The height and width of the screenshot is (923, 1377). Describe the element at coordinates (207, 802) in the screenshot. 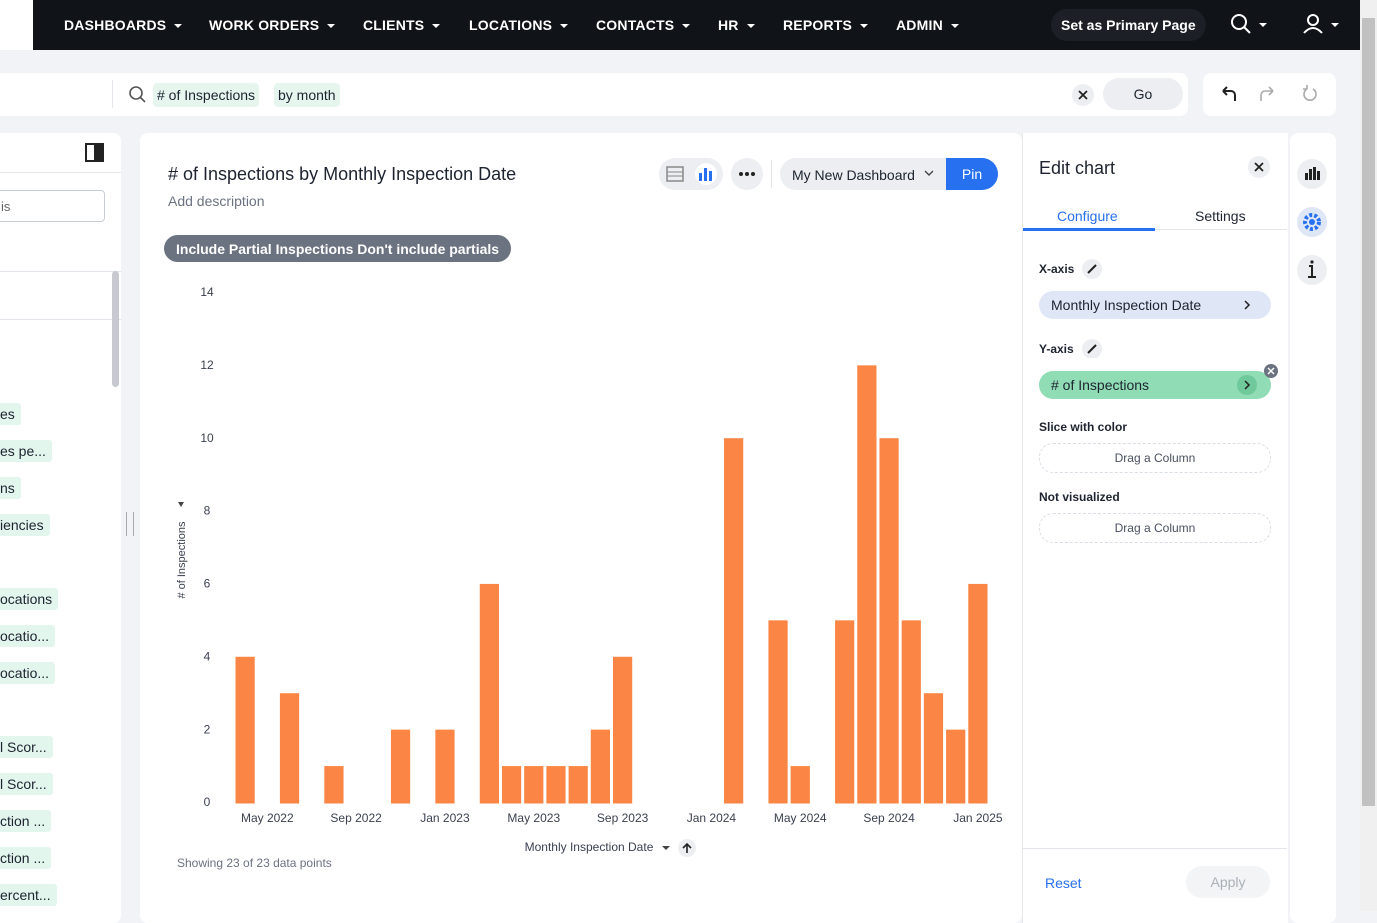

I see `y-tick-label: 0` at that location.